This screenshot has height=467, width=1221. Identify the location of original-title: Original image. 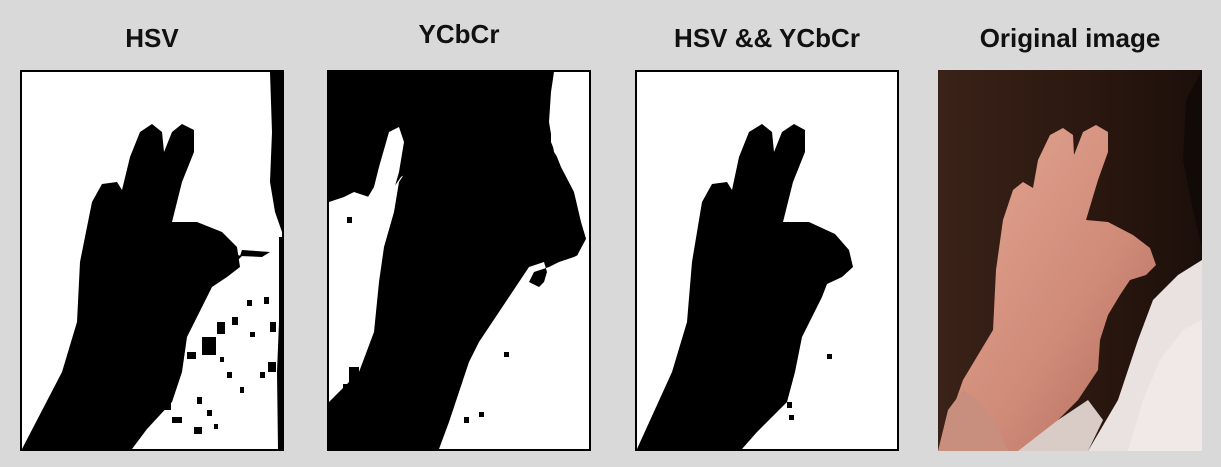
(1070, 38).